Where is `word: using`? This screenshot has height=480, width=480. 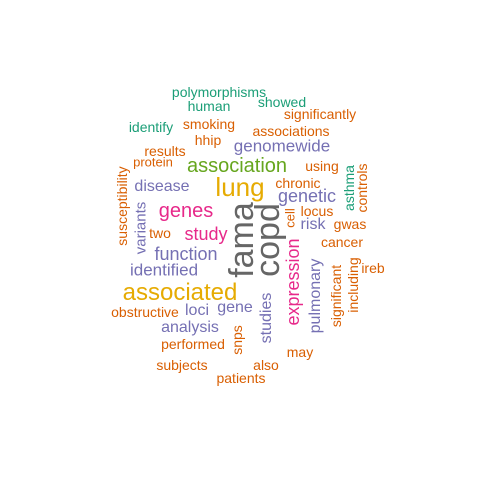
word: using is located at coordinates (322, 166).